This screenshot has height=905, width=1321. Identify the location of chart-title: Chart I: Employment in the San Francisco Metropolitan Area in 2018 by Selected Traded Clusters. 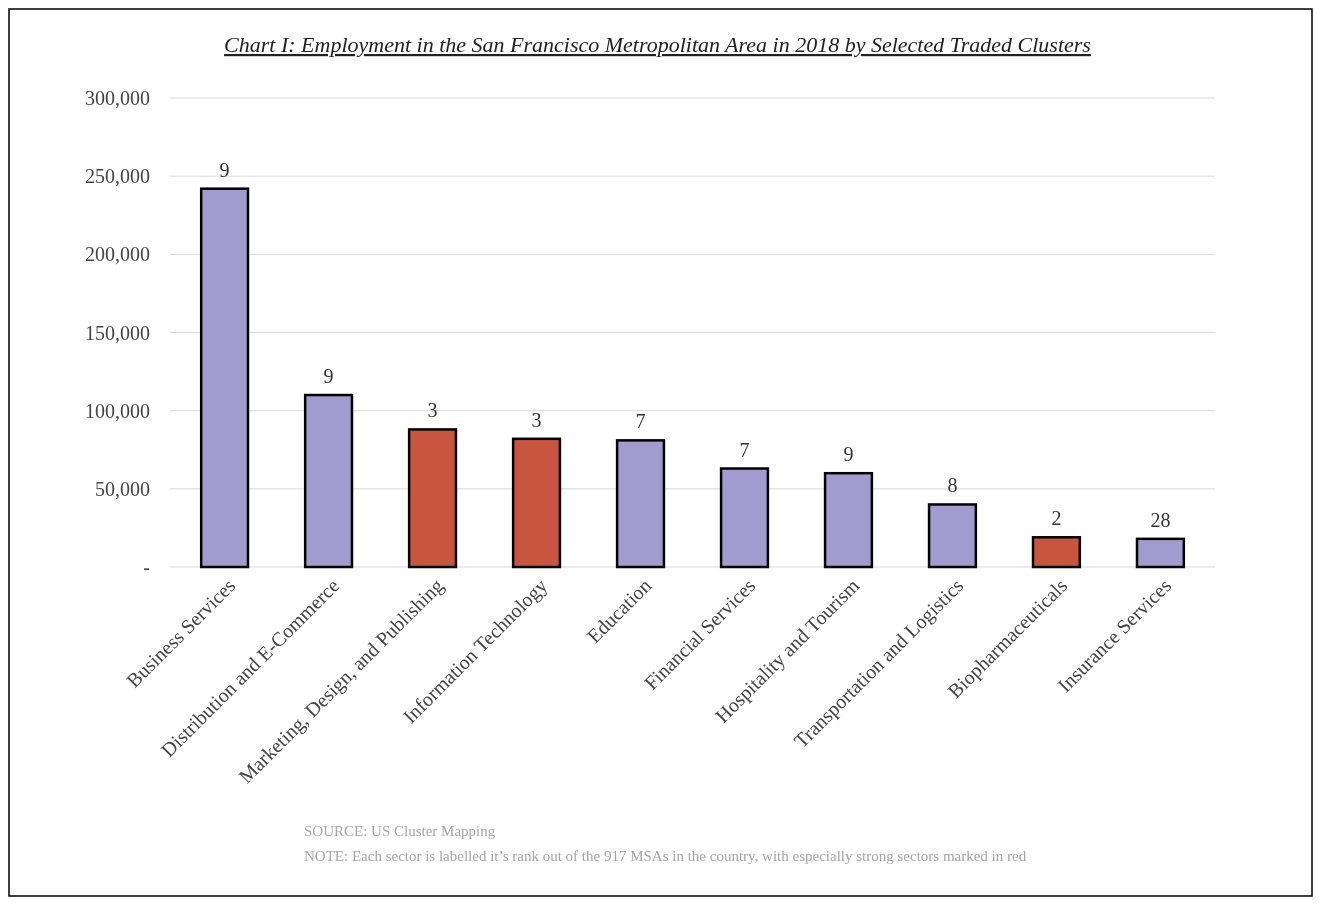
(657, 44).